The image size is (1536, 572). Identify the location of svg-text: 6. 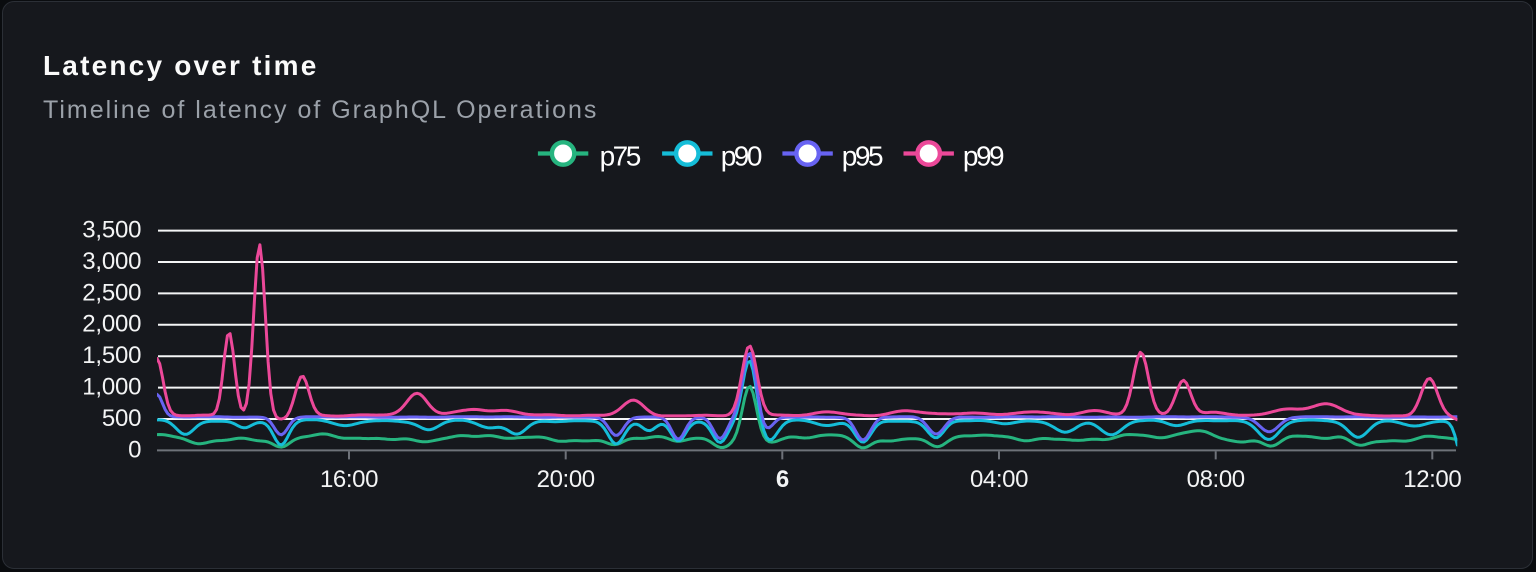
(782, 479).